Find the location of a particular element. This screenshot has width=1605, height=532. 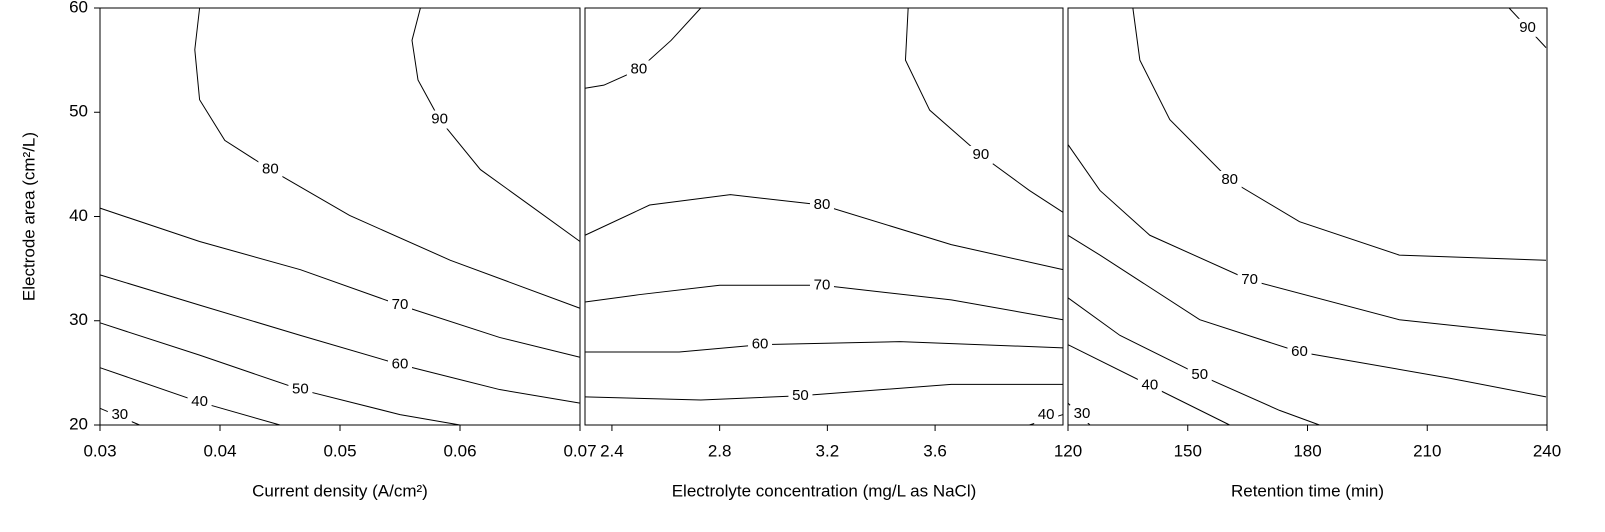

x-tick-label: 0.07 is located at coordinates (579, 450).